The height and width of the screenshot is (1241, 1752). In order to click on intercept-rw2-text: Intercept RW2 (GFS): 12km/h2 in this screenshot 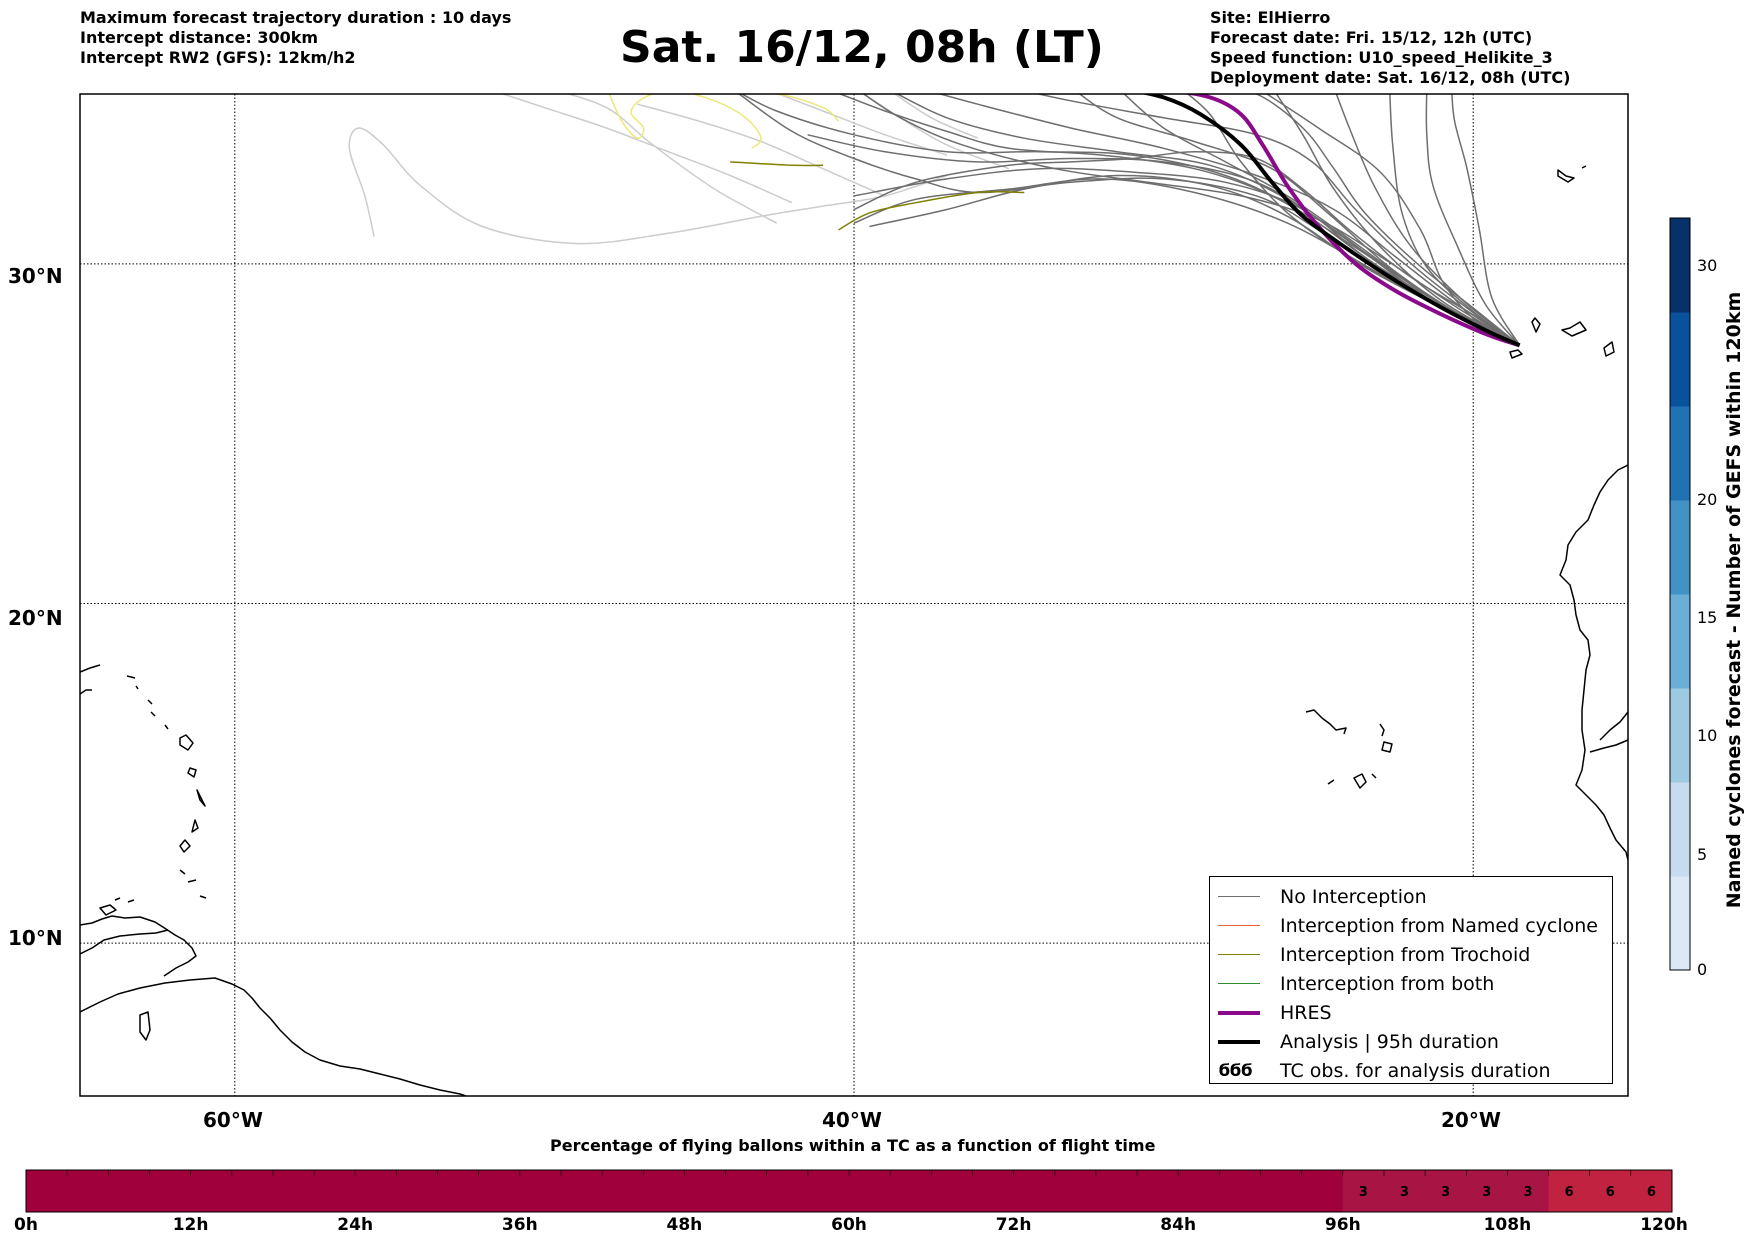, I will do `click(218, 57)`.